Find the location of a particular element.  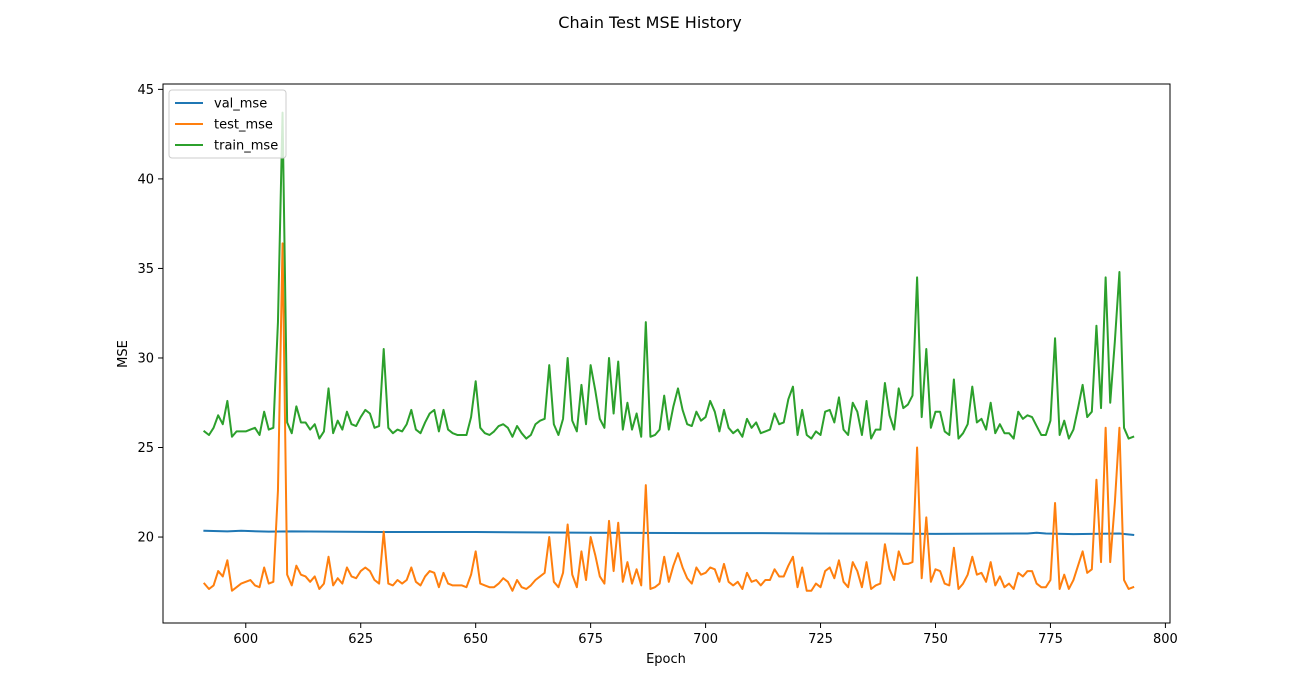

y-axis-label: MSE is located at coordinates (123, 354).